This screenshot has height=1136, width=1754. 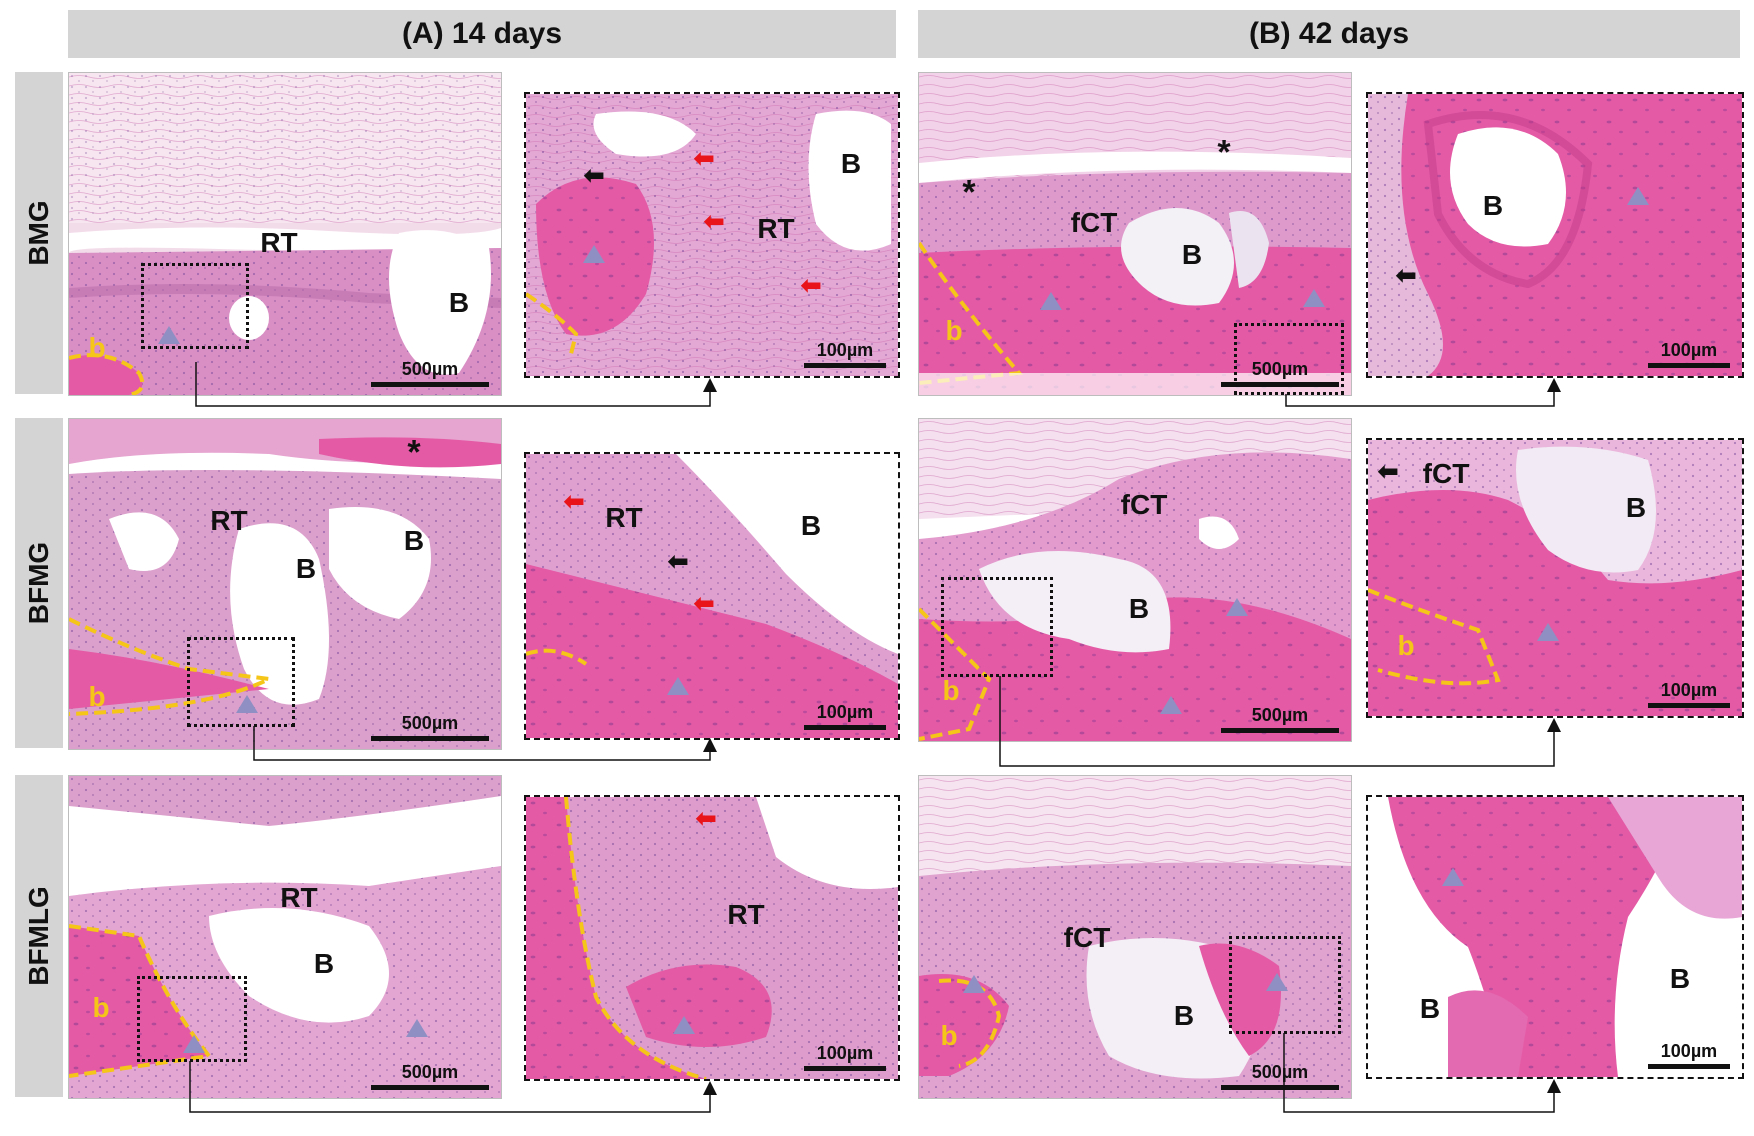 What do you see at coordinates (285, 937) in the screenshot?
I see `panel-bfmlg-14d-overview: RT B b 500µm` at bounding box center [285, 937].